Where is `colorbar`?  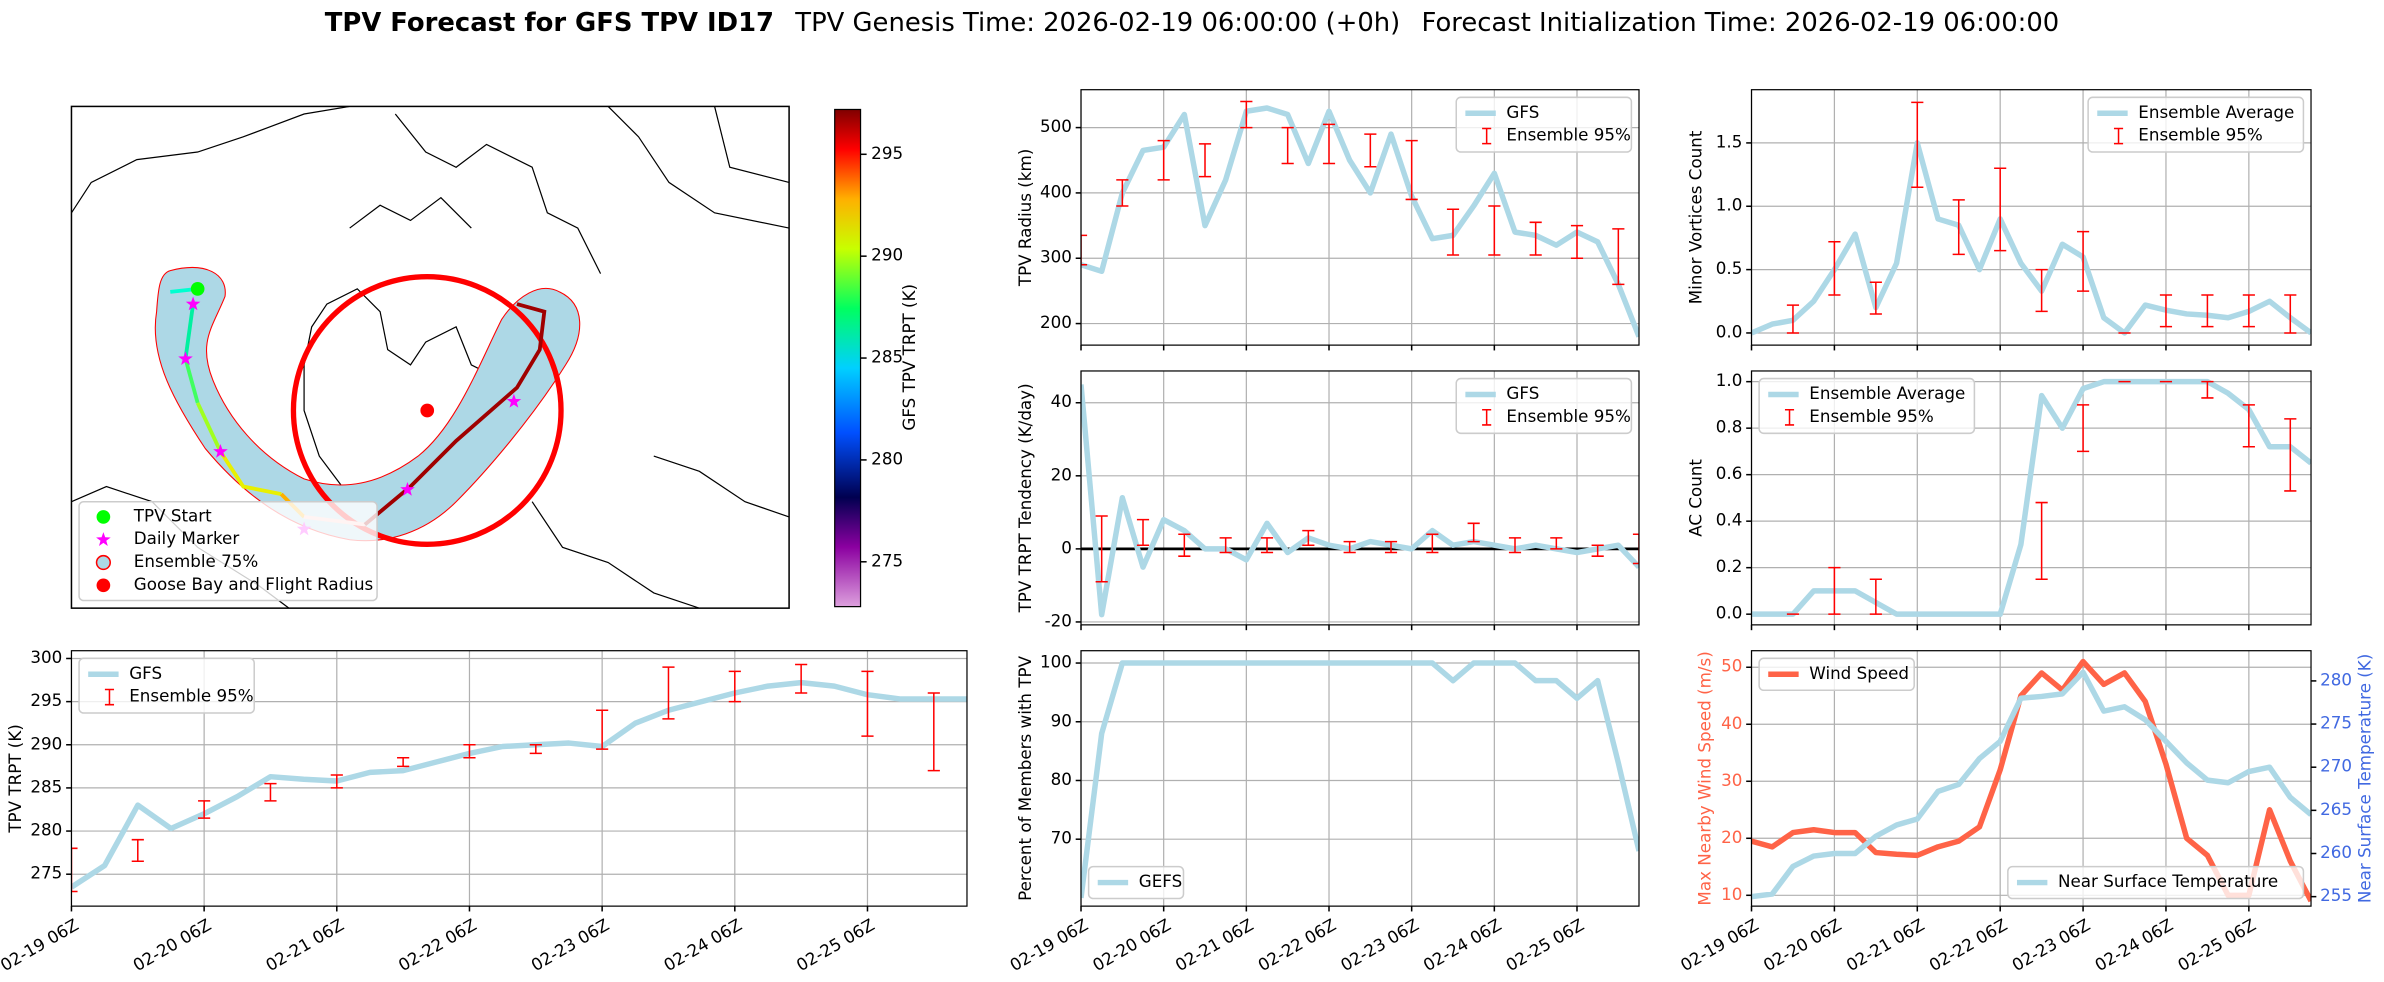 colorbar is located at coordinates (848, 358).